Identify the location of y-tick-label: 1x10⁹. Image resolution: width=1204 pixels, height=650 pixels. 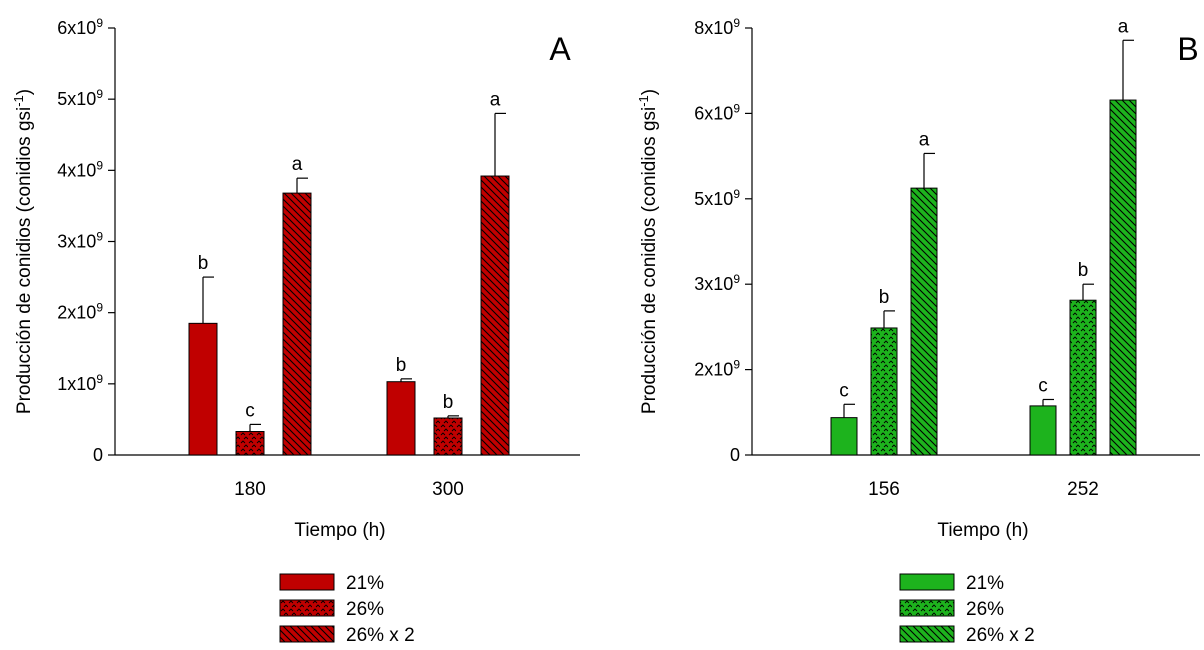
(80, 383).